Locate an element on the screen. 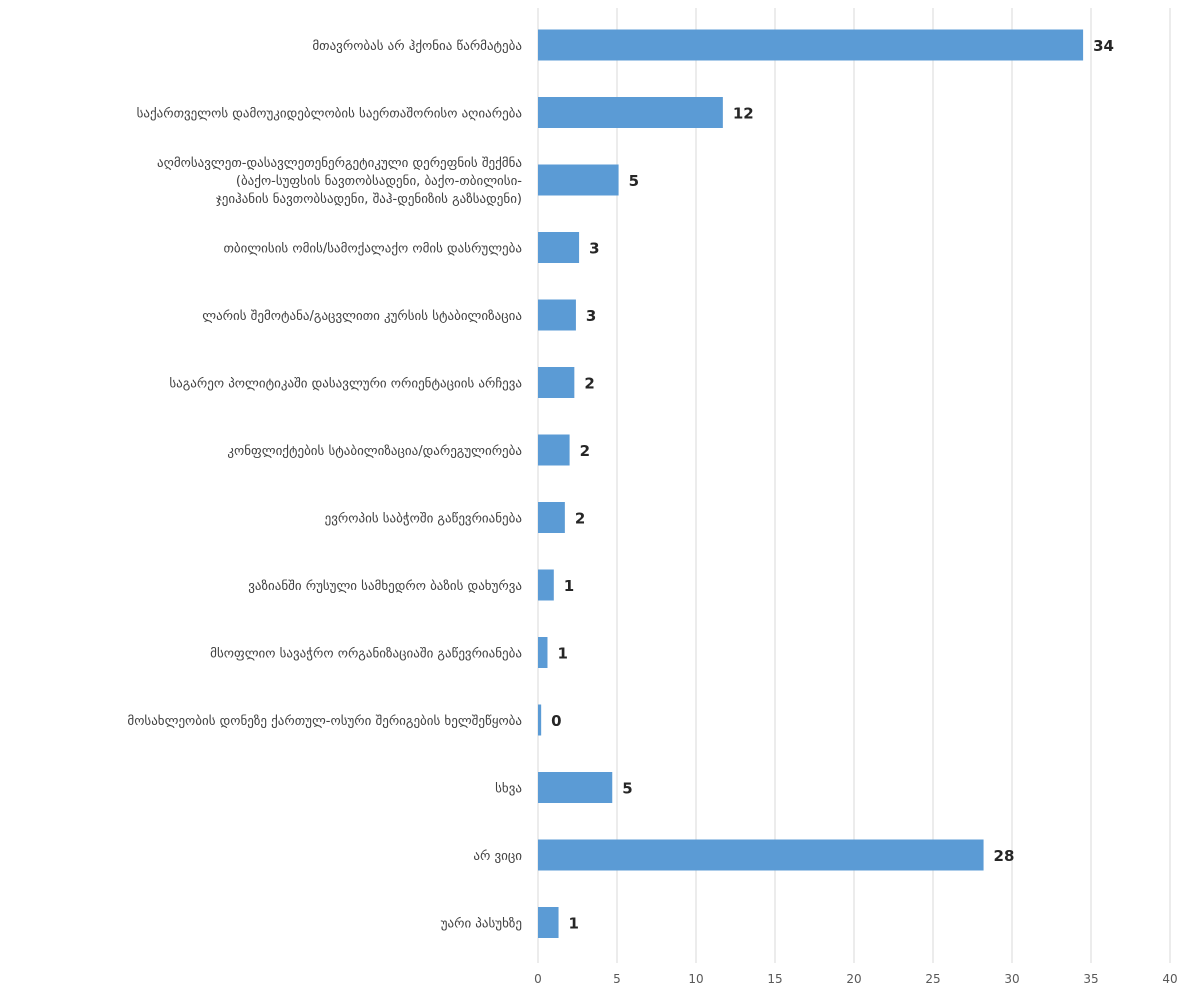 The height and width of the screenshot is (988, 1186). x-tick-label: 30 is located at coordinates (1011, 979).